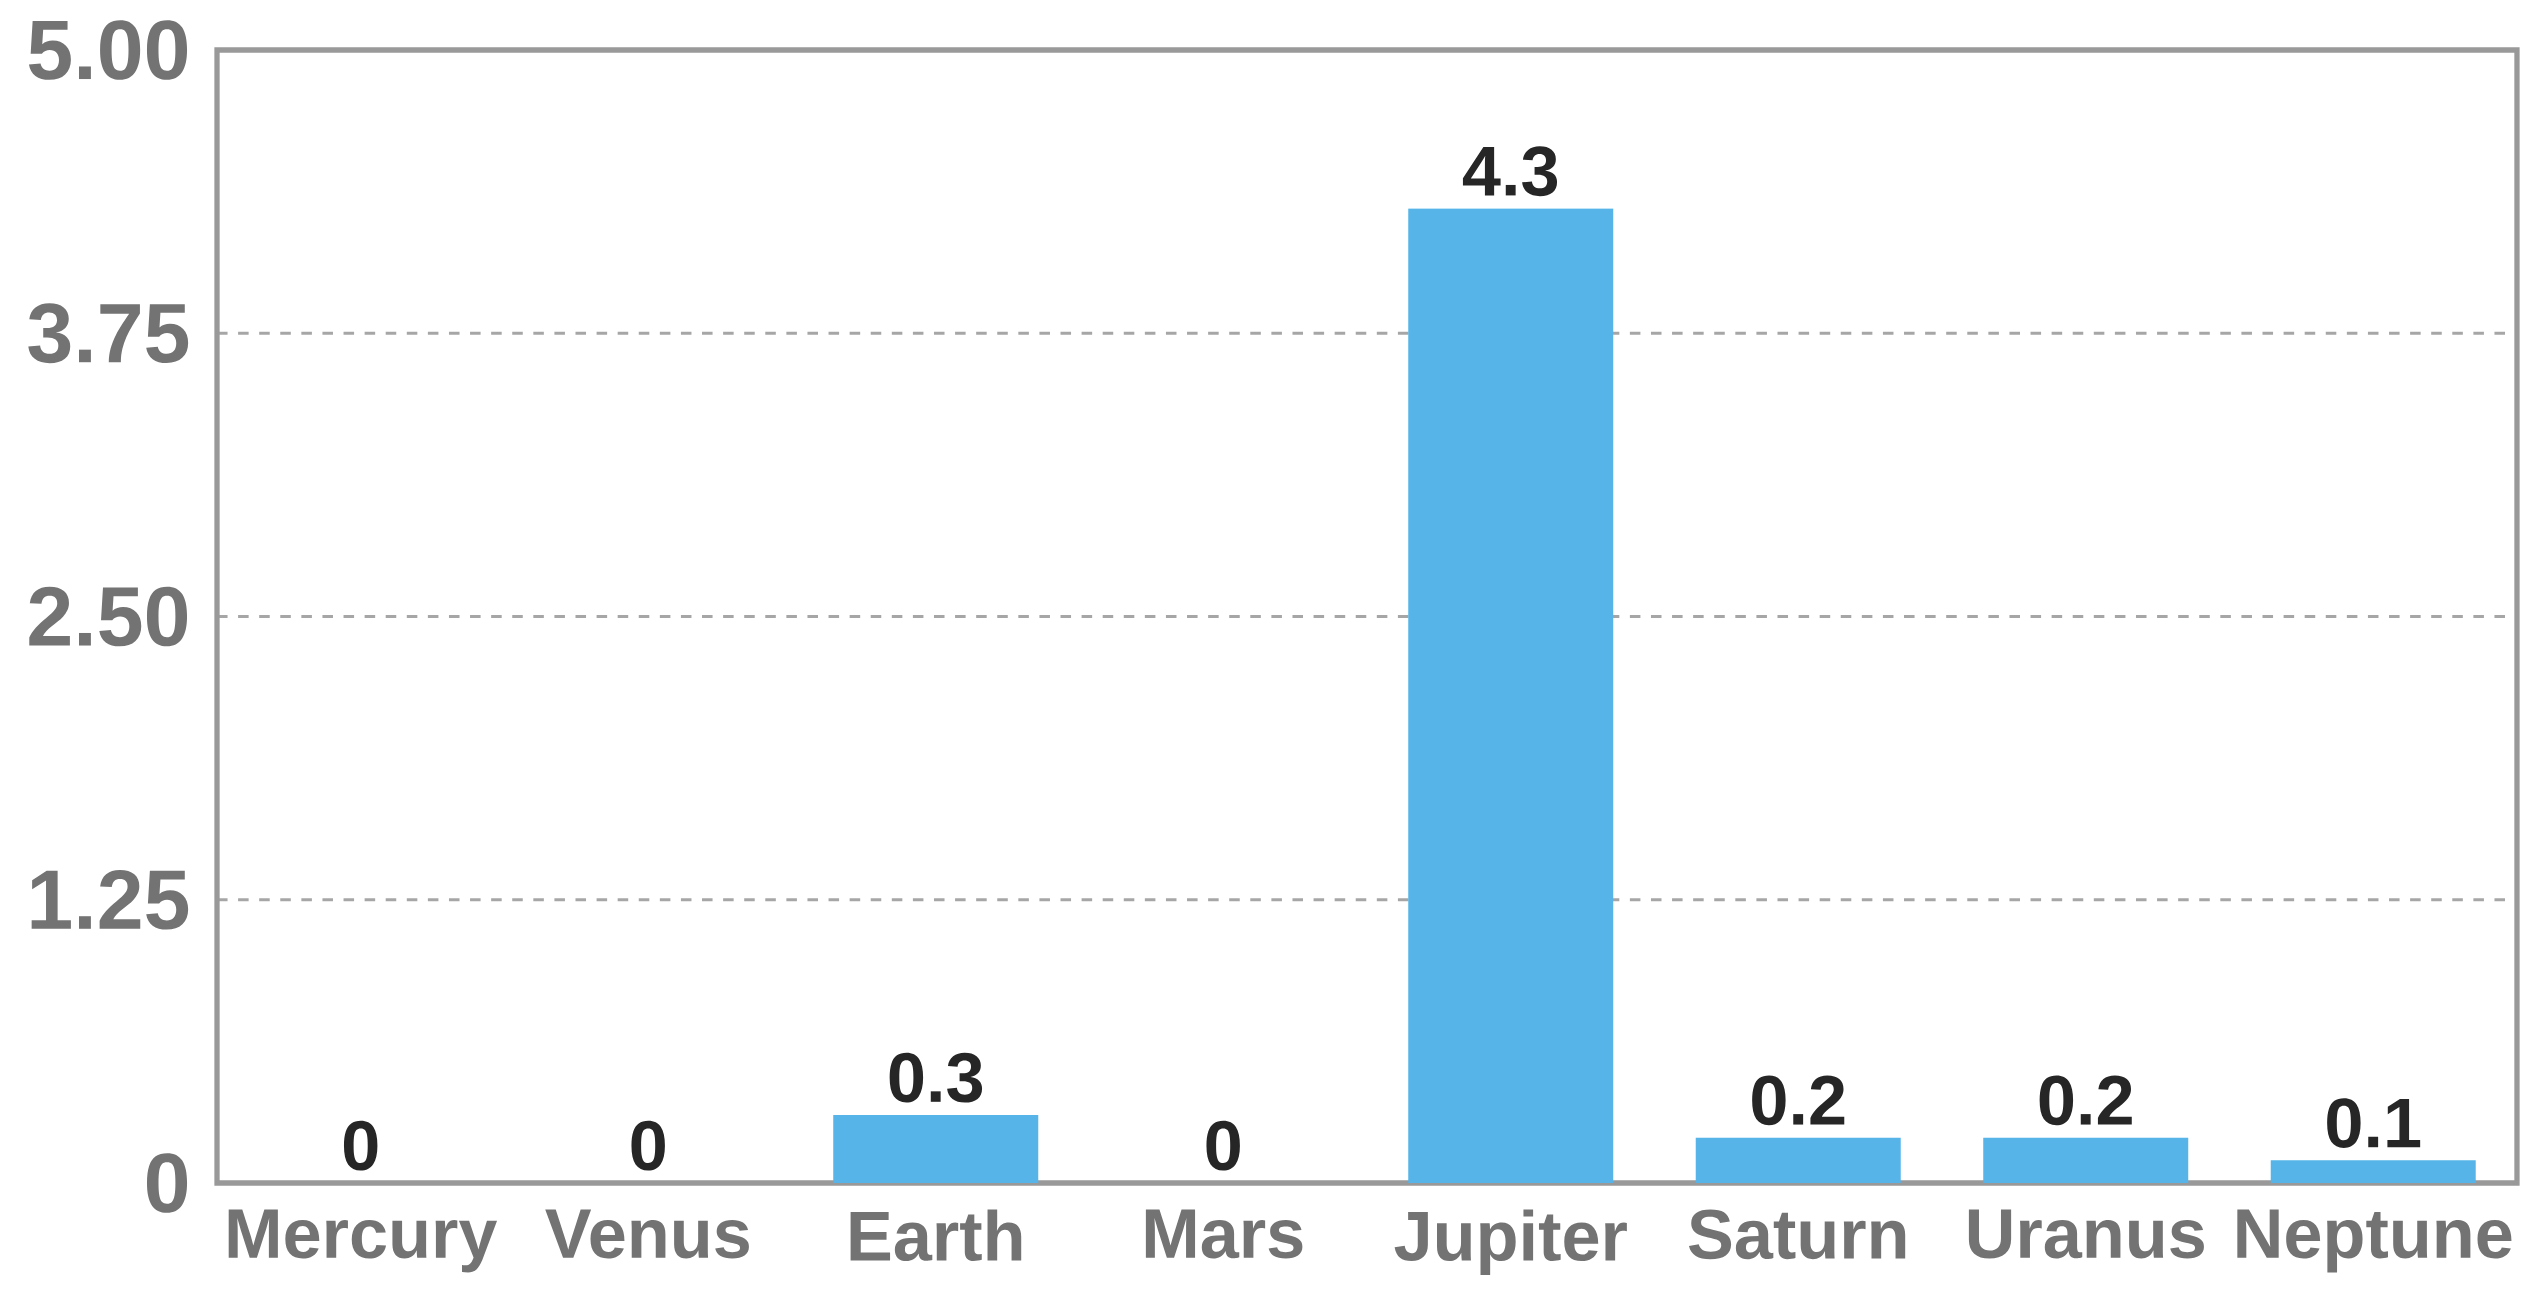 The width and height of the screenshot is (2536, 1296). I want to click on y-tick-label: 0, so click(167, 1183).